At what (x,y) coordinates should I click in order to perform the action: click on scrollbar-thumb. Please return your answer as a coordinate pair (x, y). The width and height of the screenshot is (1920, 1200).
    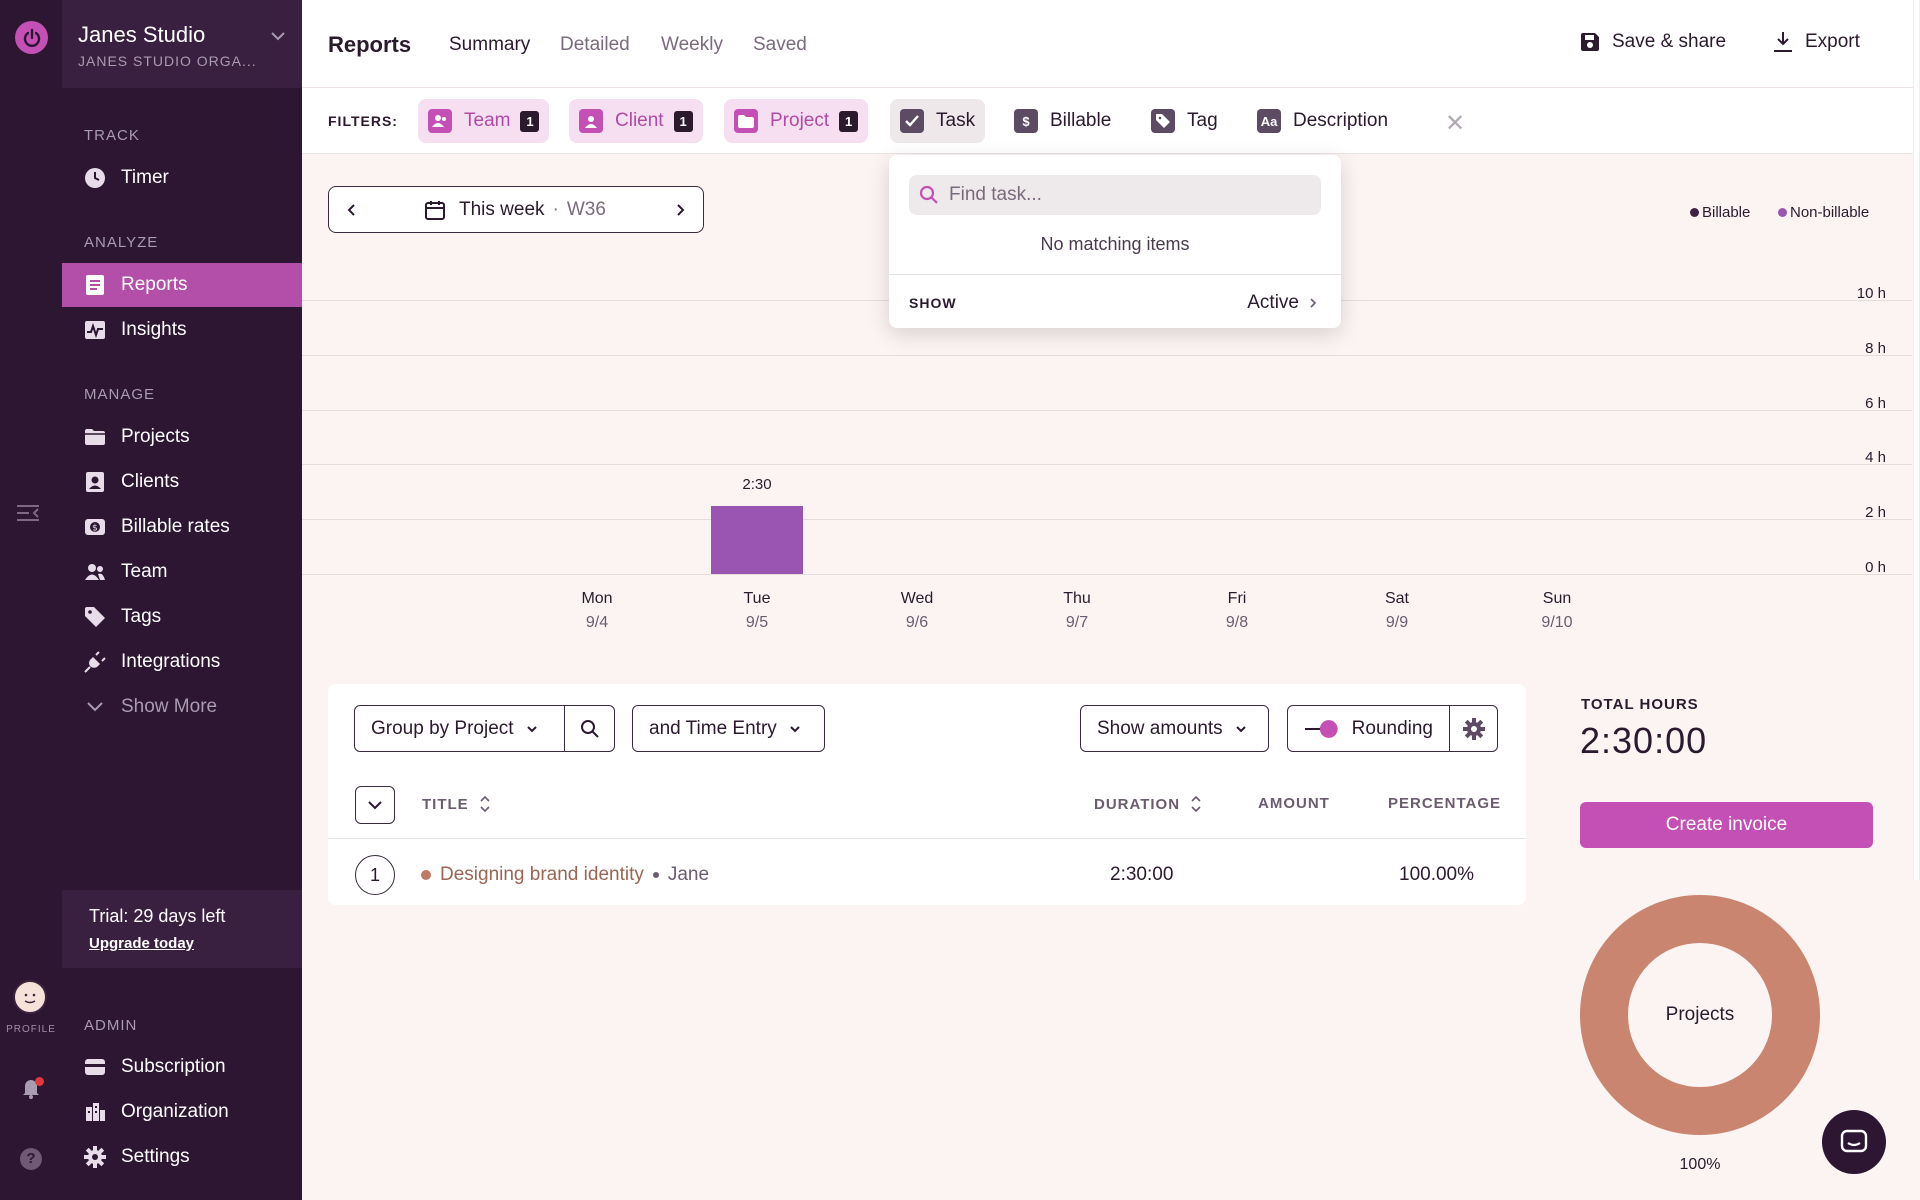
    Looking at the image, I should click on (1916, 440).